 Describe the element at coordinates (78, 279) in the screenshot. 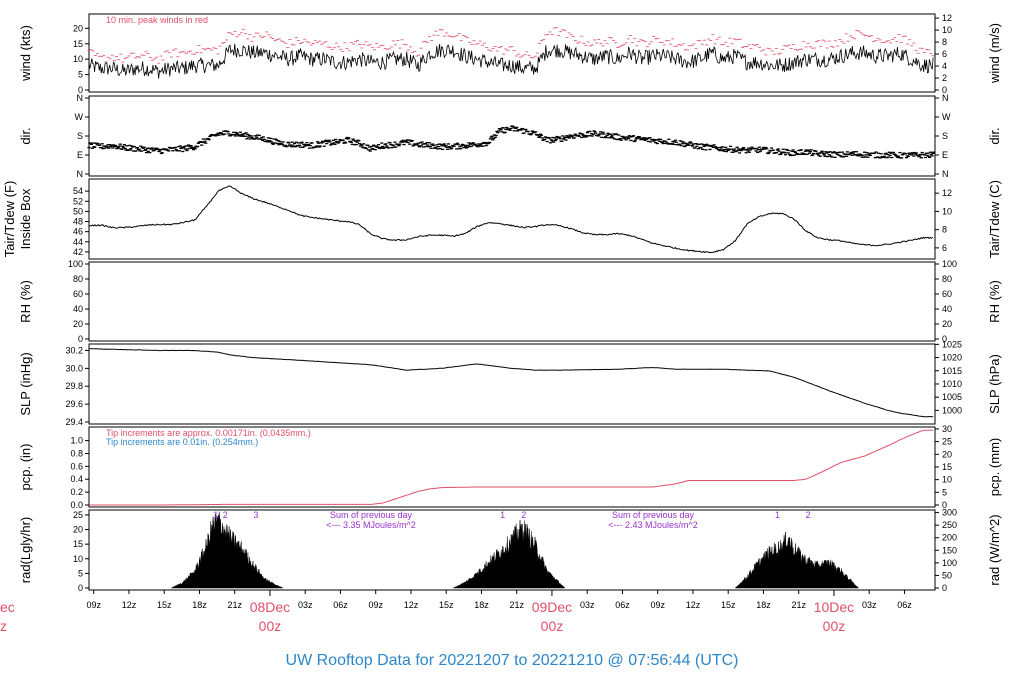

I see `ytick-left-label: 80` at that location.